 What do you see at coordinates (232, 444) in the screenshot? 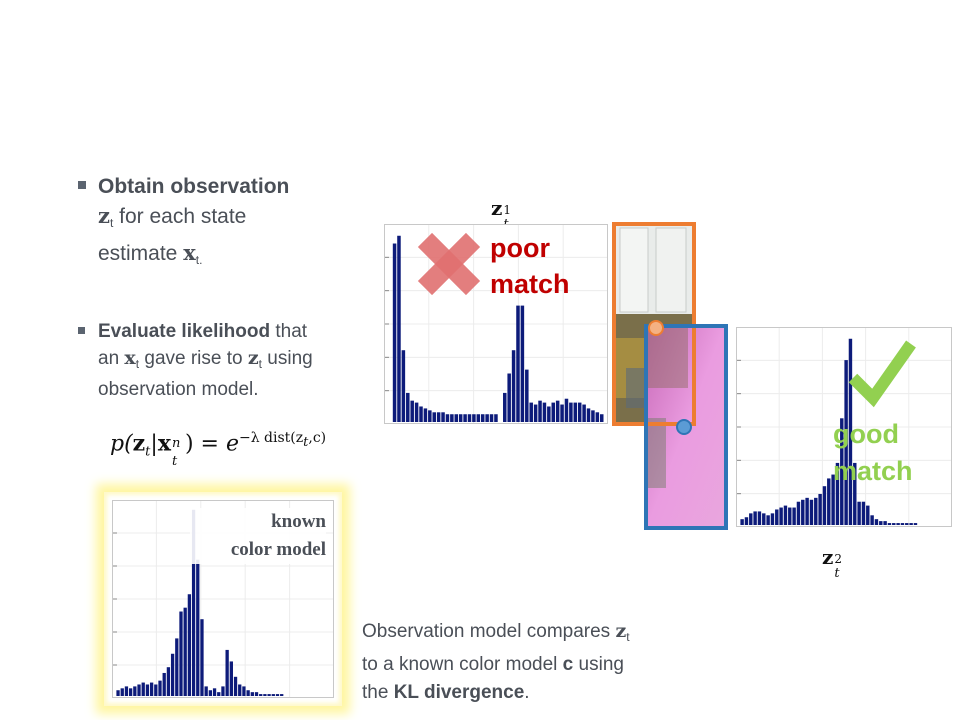
I see `formula-e: e` at bounding box center [232, 444].